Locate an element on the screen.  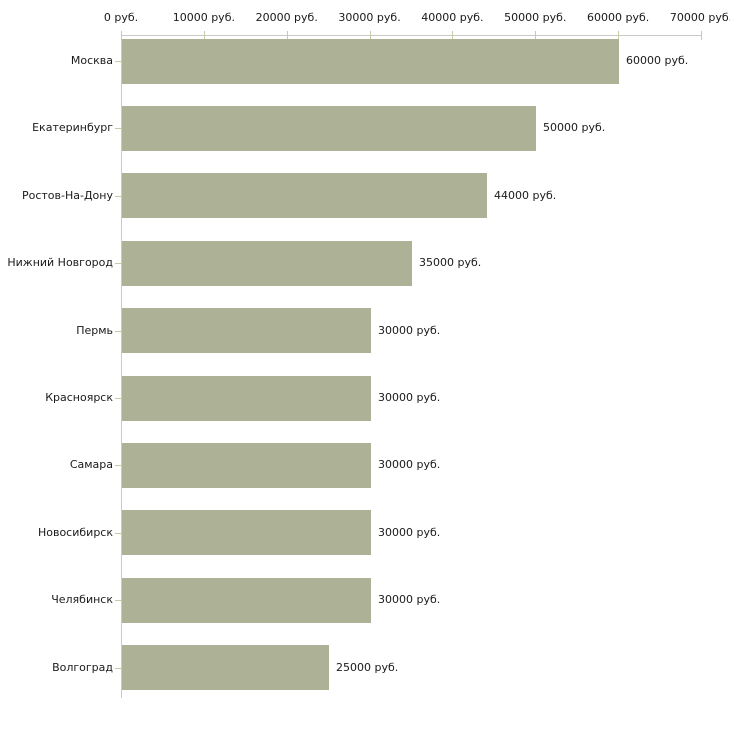
x-axis-tick-label: 70000 руб. is located at coordinates (699, 17).